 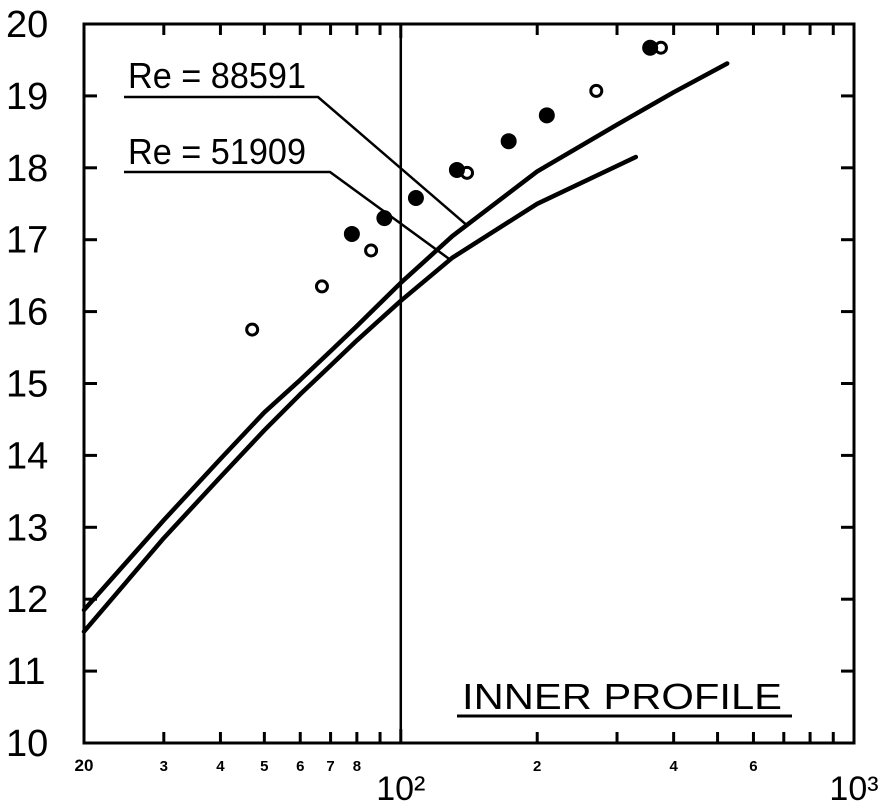 What do you see at coordinates (84, 765) in the screenshot?
I see `x-tick-label-0: 20` at bounding box center [84, 765].